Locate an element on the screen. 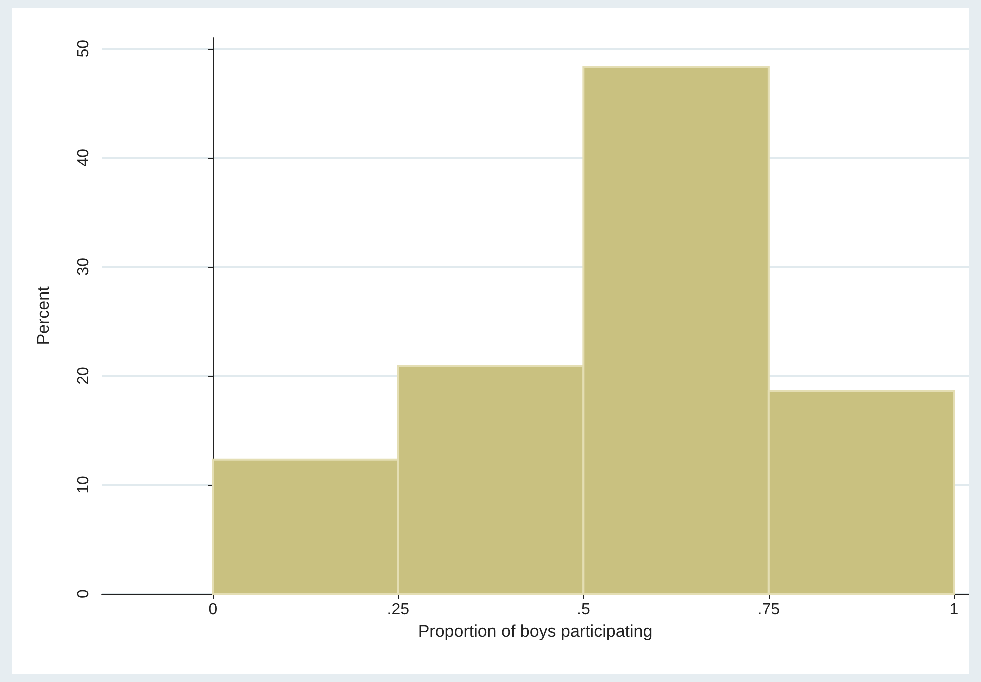 The image size is (981, 682). y-tick-label: 30 is located at coordinates (84, 267).